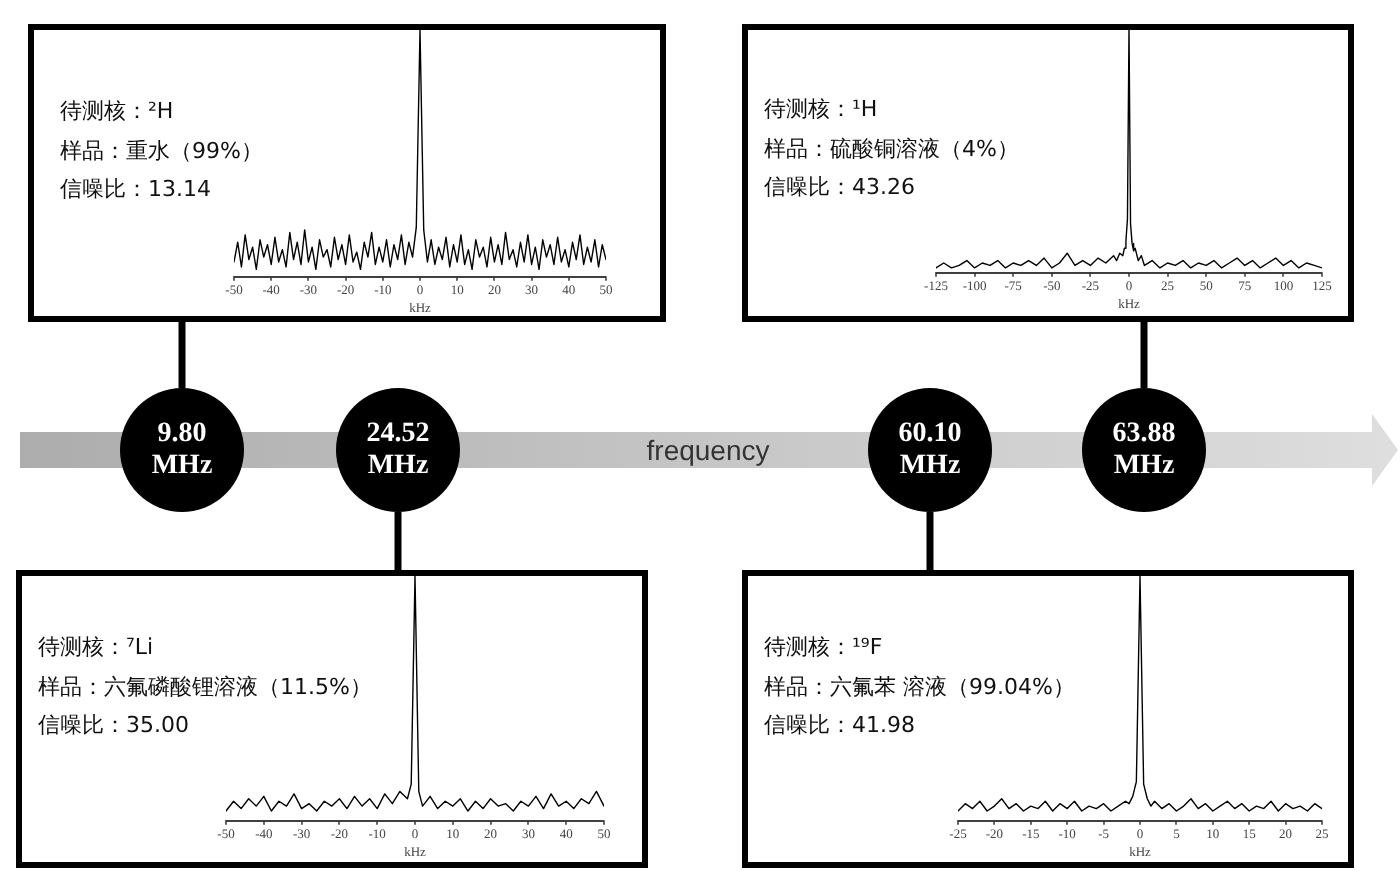 The width and height of the screenshot is (1400, 896). What do you see at coordinates (839, 726) in the screenshot?
I see `text: 信噪比：41.98` at bounding box center [839, 726].